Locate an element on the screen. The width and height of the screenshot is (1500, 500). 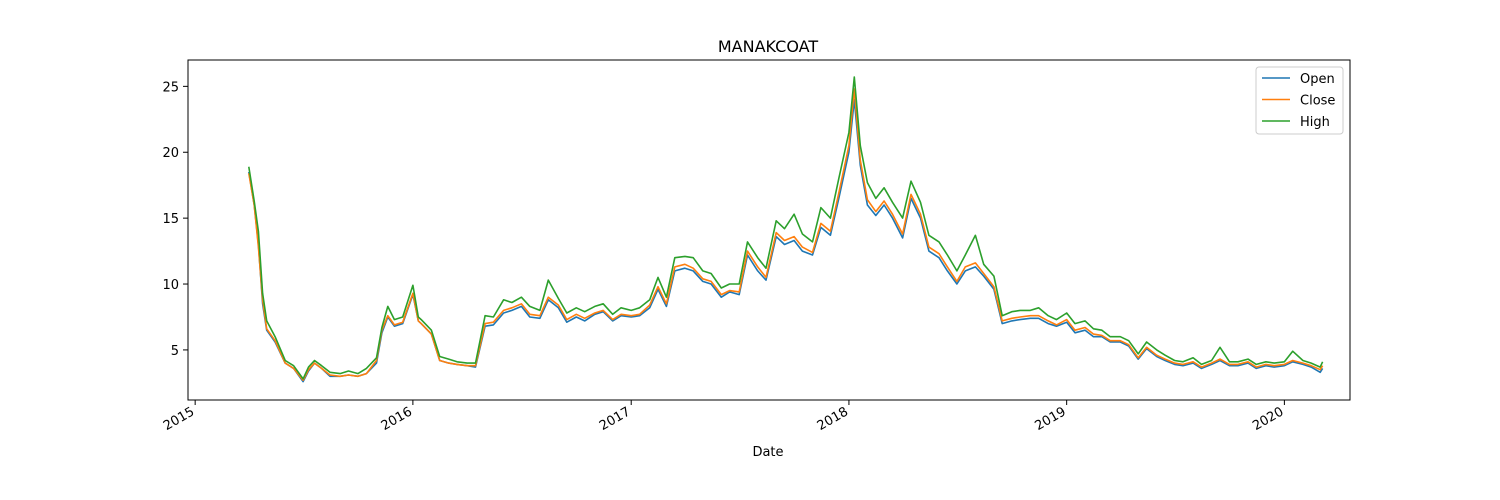
chart-title: MANAKCOAT is located at coordinates (768, 46).